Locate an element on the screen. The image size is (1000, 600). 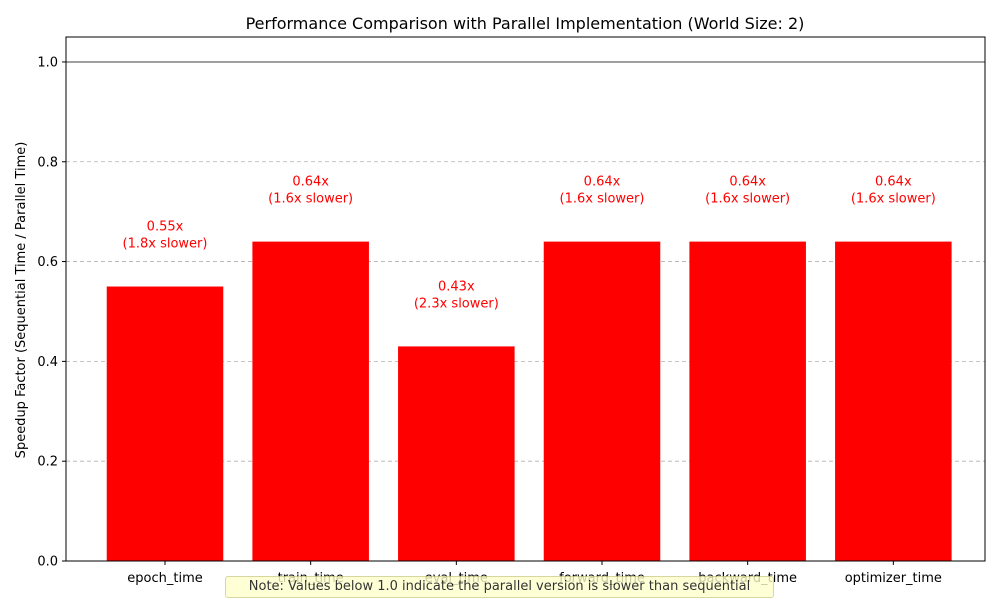
bar-forward_time is located at coordinates (602, 401).